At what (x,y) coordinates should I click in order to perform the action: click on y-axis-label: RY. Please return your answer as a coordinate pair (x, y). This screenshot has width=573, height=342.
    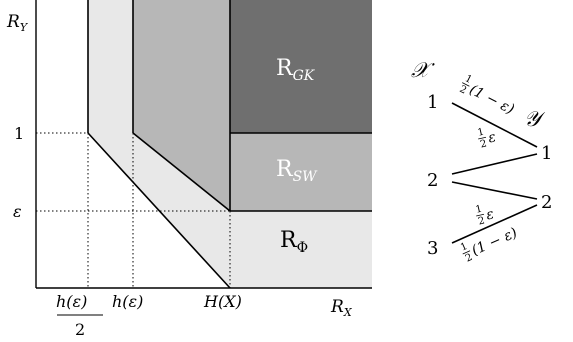
    Looking at the image, I should click on (17, 23).